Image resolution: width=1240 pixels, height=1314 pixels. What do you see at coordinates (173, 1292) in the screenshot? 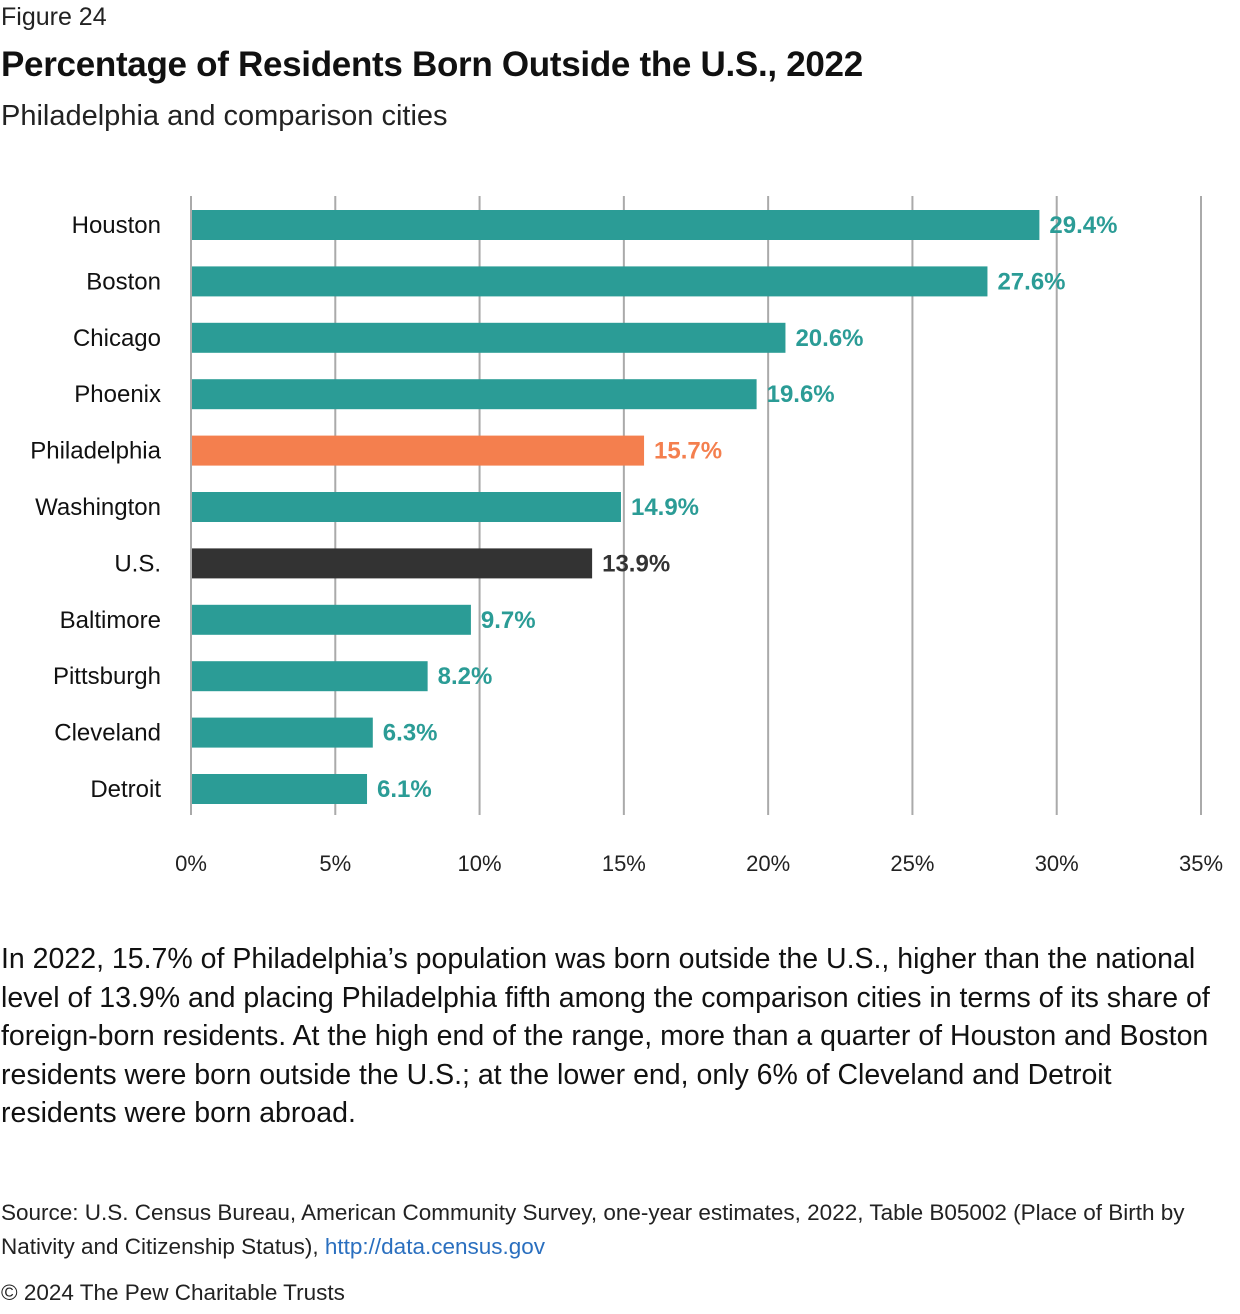
I see `copyright: © 2024 The Pew Charitable Trusts` at bounding box center [173, 1292].